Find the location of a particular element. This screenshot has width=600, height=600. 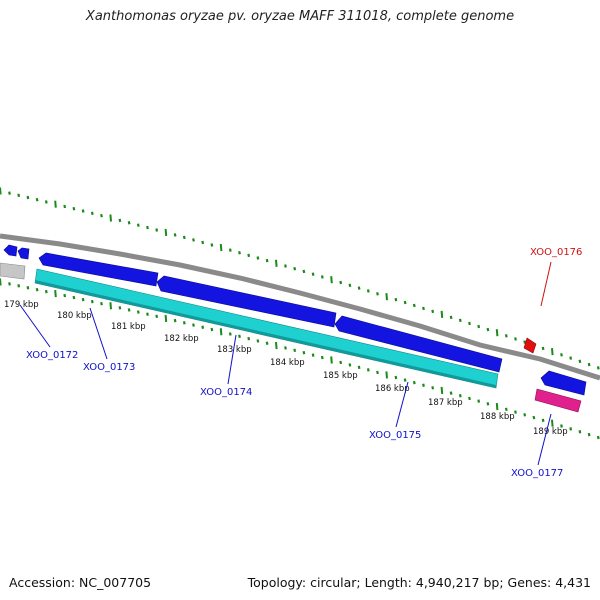

gene-label: XOO_0174 is located at coordinates (226, 392).